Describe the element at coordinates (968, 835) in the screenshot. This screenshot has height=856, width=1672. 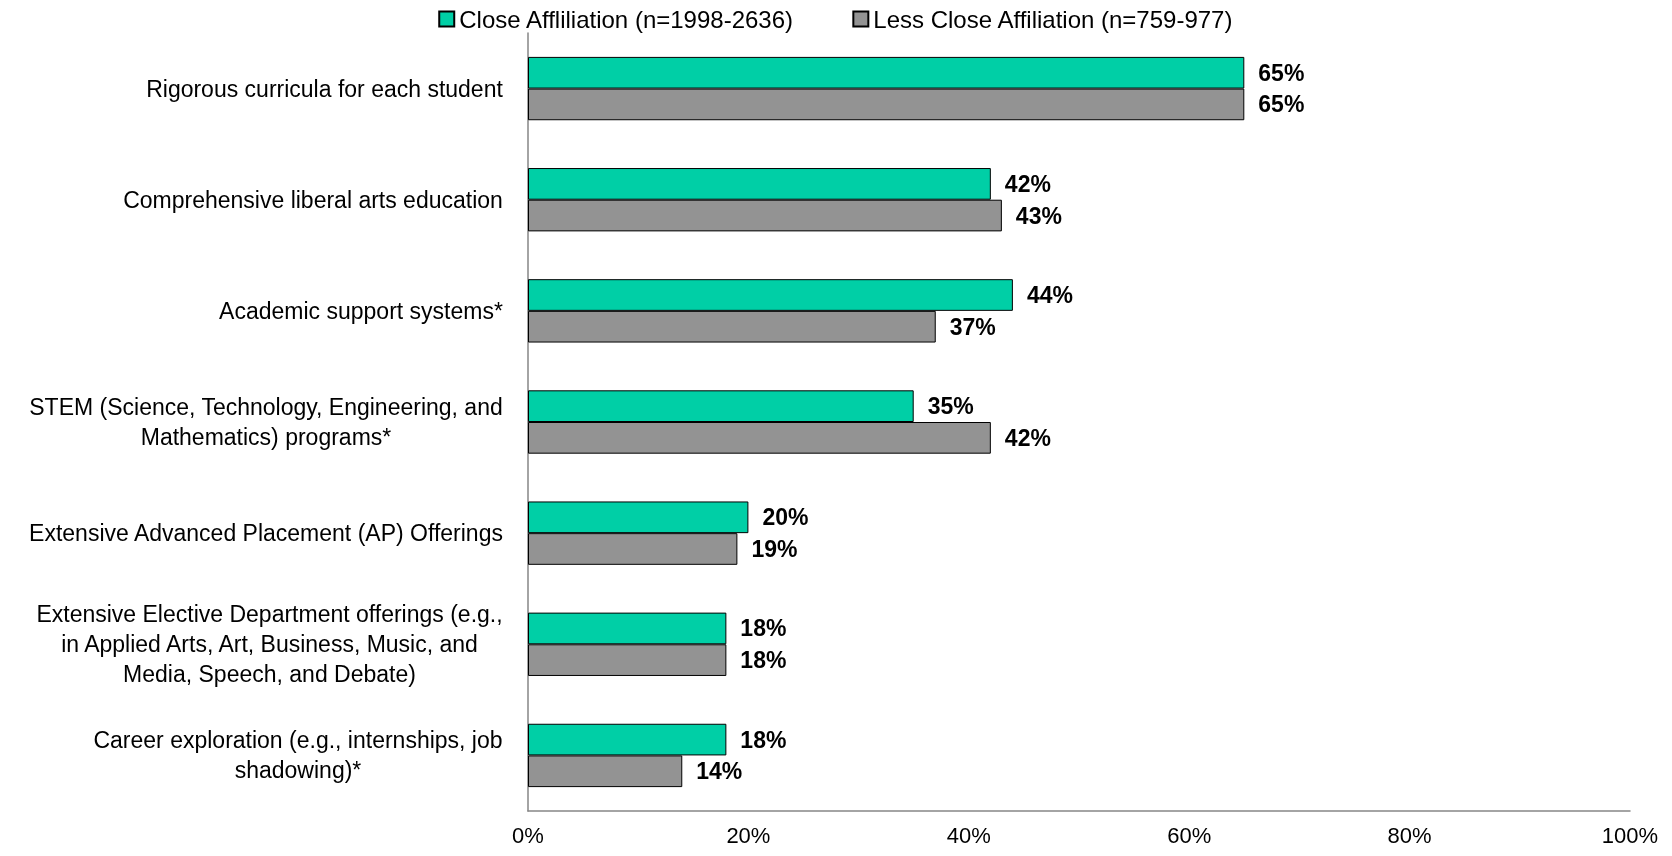
I see `x-tick-label: 40%` at that location.